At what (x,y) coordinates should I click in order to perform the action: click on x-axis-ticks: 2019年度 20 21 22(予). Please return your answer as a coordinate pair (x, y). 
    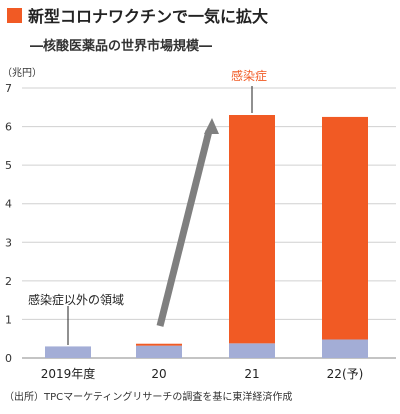
    Looking at the image, I should click on (202, 373).